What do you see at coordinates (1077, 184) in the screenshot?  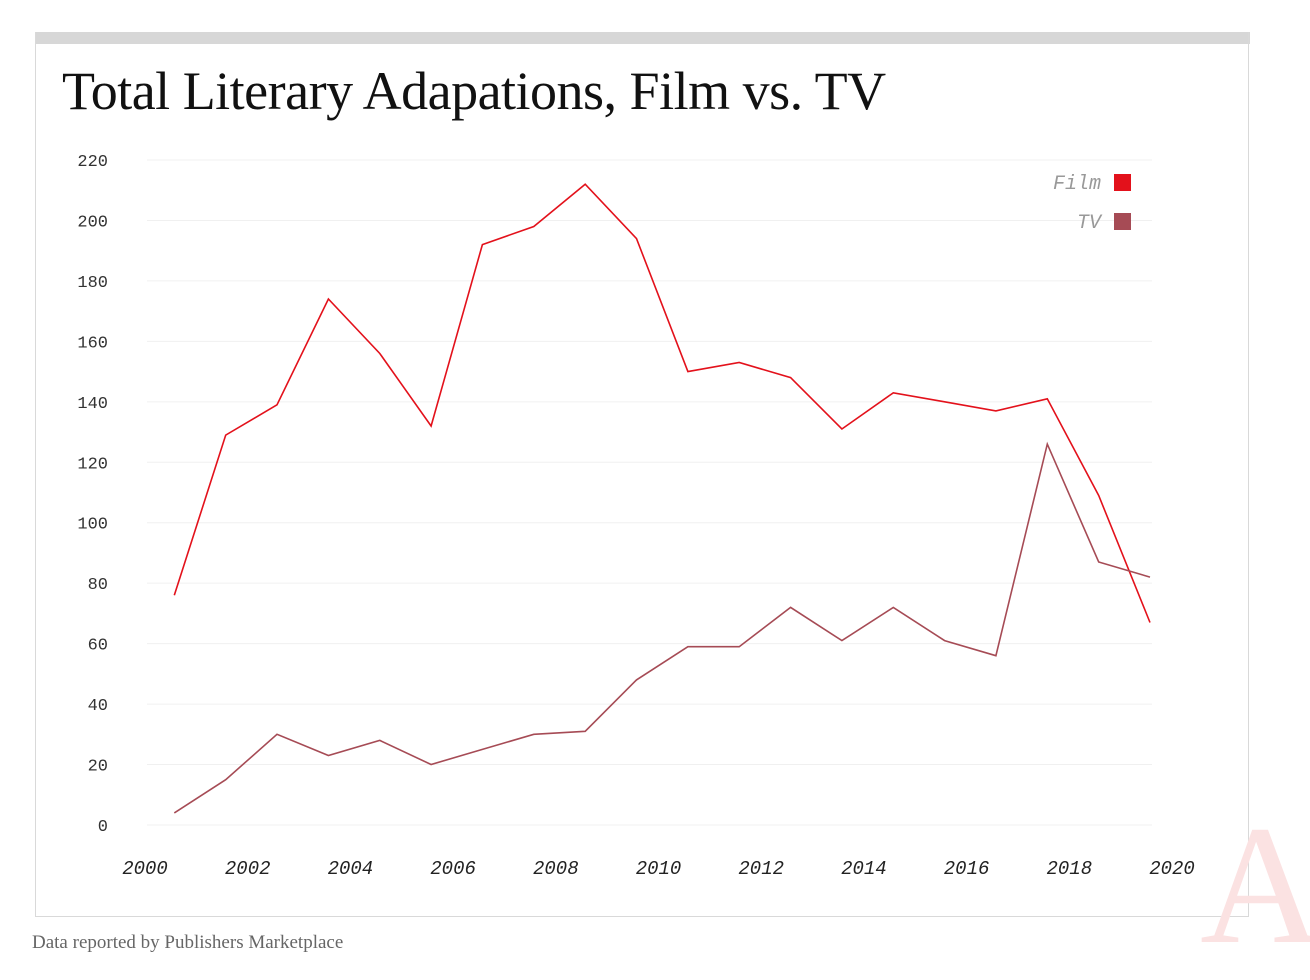 I see `legend-label-film: Film` at bounding box center [1077, 184].